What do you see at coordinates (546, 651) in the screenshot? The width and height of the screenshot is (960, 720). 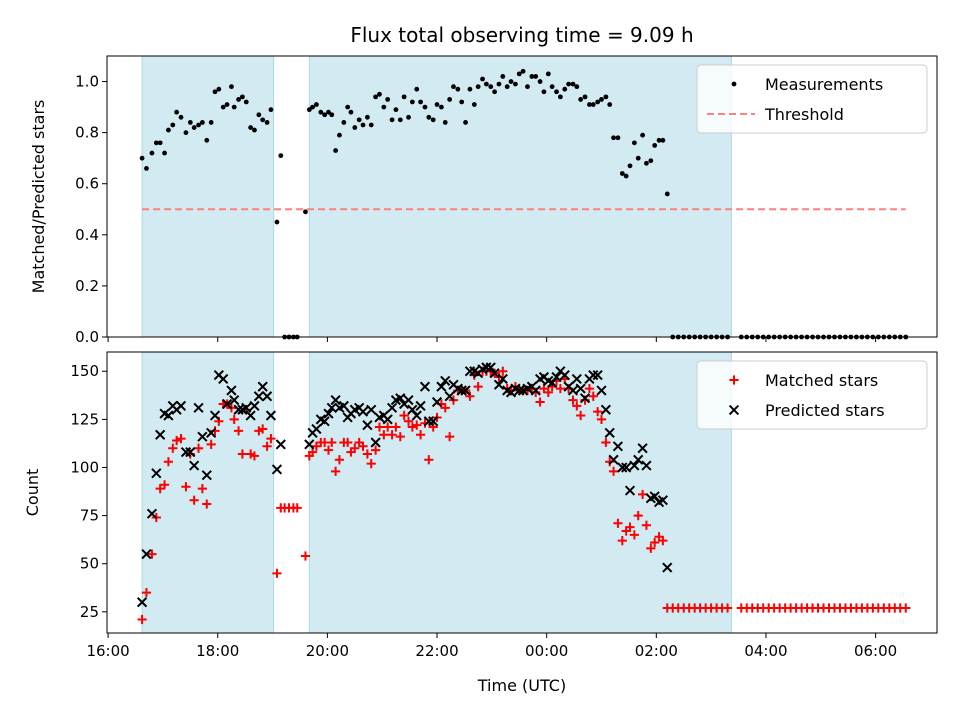 I see `x-tick-label: 00:00` at bounding box center [546, 651].